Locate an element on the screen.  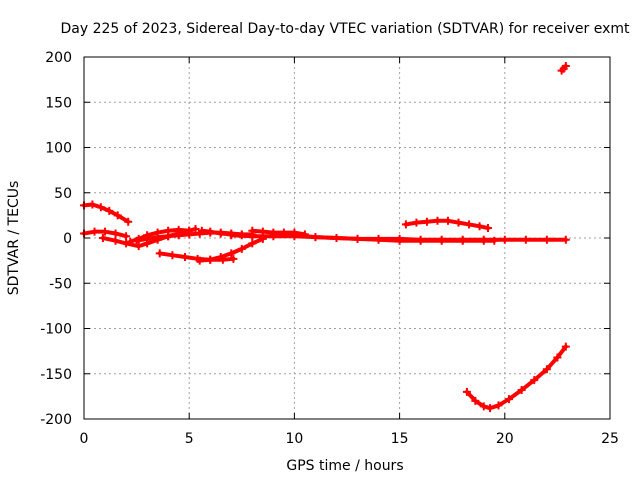
y-tick-label: 200 is located at coordinates (58, 58).